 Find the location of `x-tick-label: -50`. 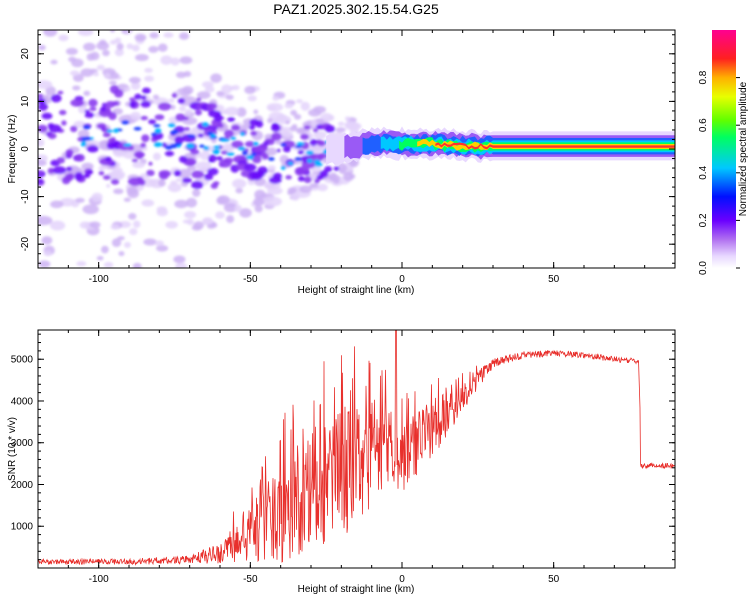

x-tick-label: -50 is located at coordinates (250, 279).